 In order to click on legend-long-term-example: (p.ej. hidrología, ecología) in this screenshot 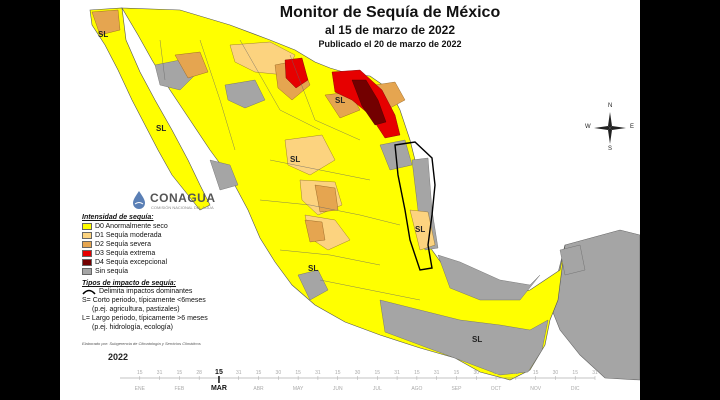, I will do `click(132, 327)`.